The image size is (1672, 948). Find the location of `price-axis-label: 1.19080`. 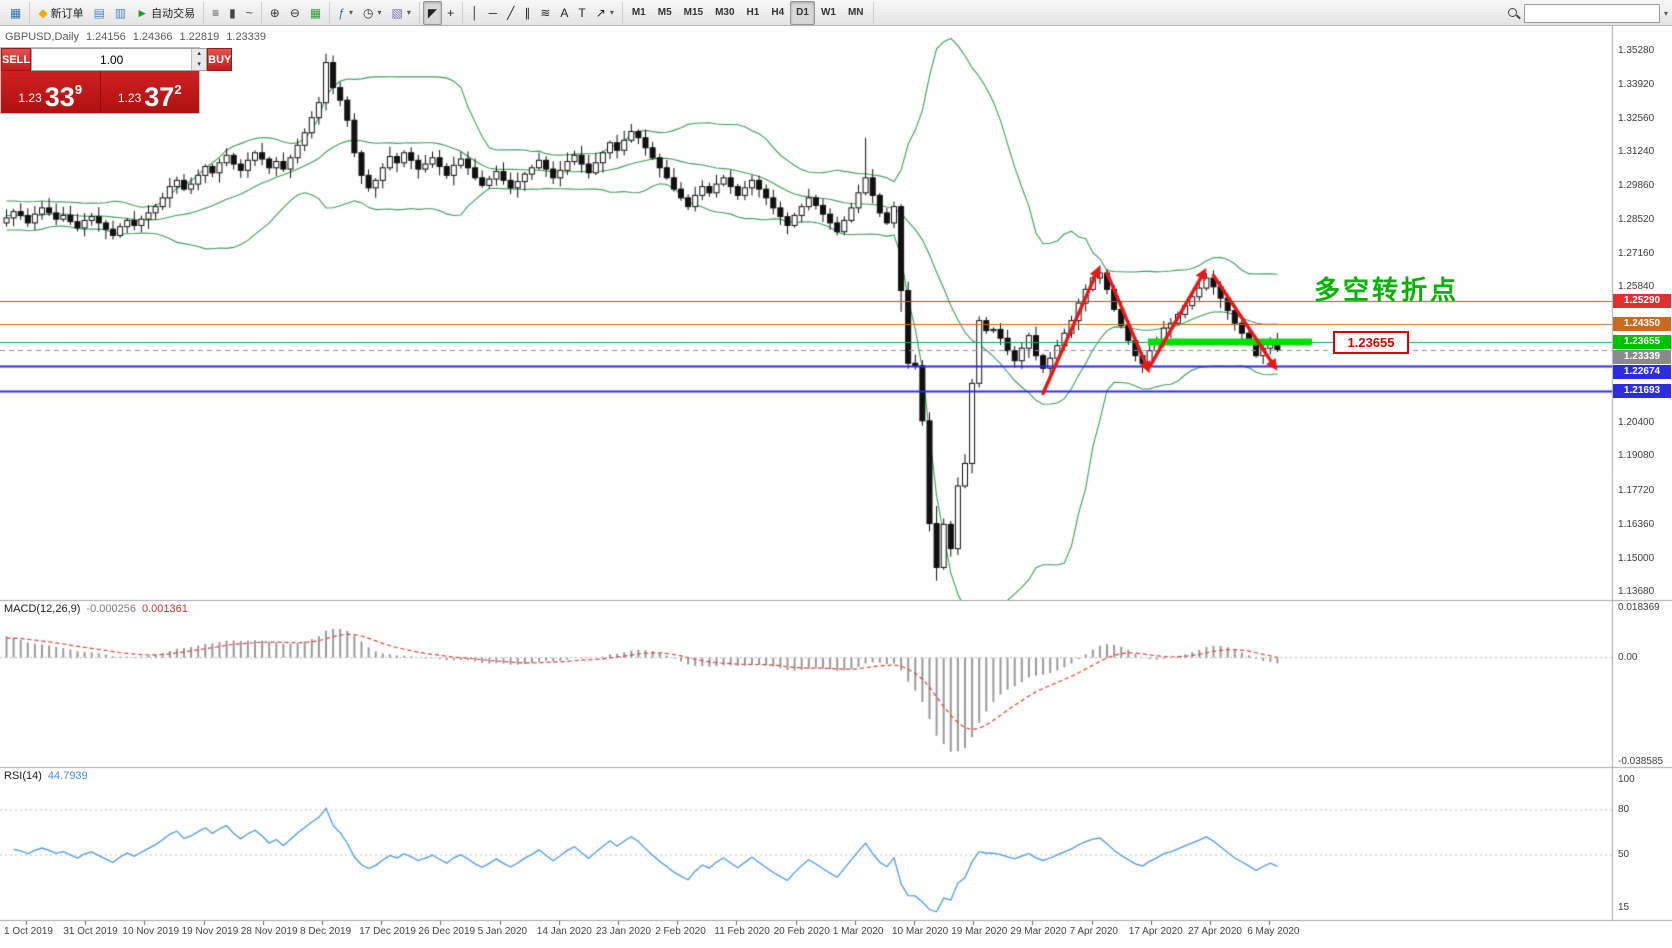

price-axis-label: 1.19080 is located at coordinates (1636, 456).